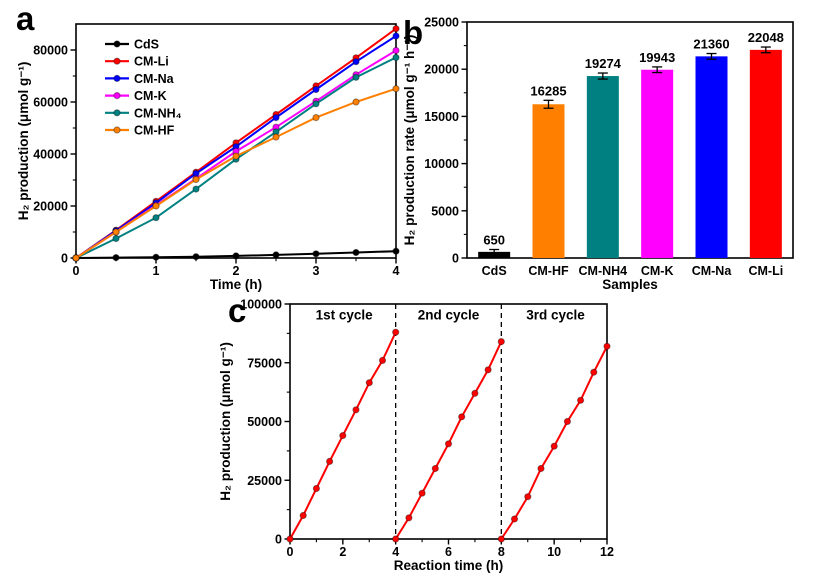 The width and height of the screenshot is (827, 588). I want to click on legend-label: CM-NH₄, so click(158, 113).